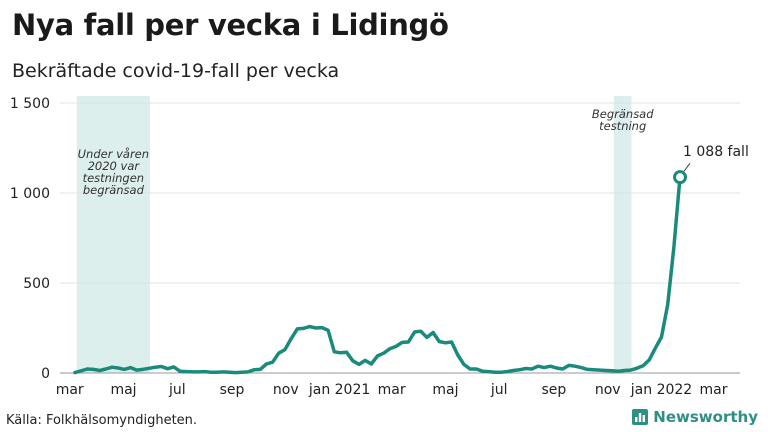 Image resolution: width=768 pixels, height=432 pixels. Describe the element at coordinates (339, 390) in the screenshot. I see `x-tick-label: jan 2021` at that location.